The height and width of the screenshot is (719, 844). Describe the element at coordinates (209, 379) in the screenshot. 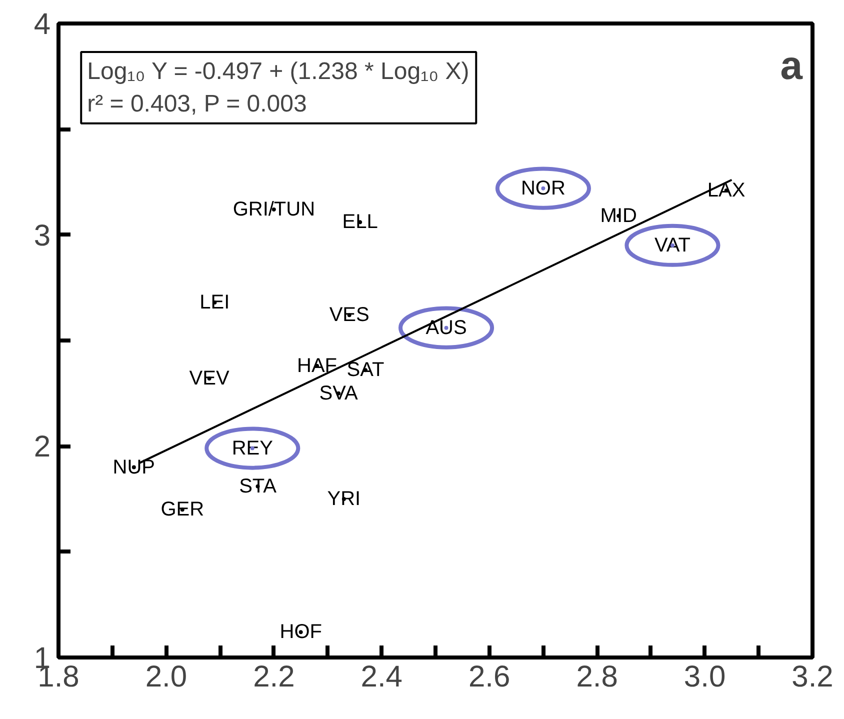

I see `data-label: VEV` at that location.